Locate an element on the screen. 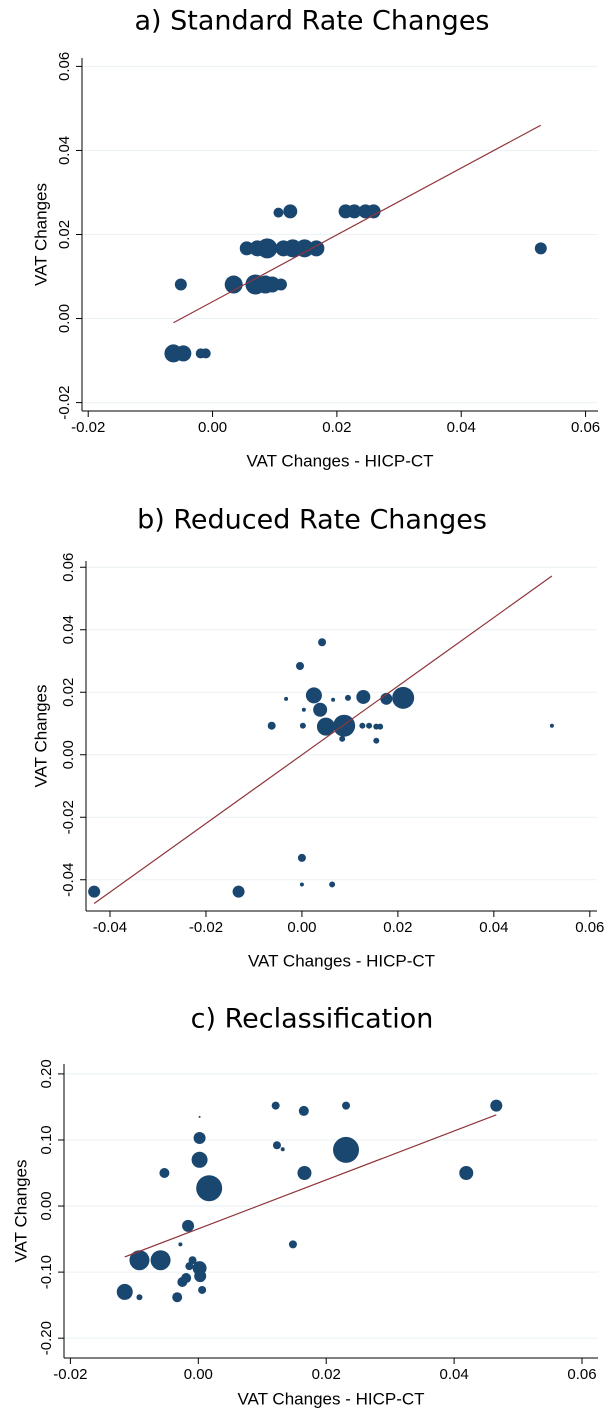 Image resolution: width=605 pixels, height=1414 pixels. y-tick-label: -0.20 is located at coordinates (46, 1338).